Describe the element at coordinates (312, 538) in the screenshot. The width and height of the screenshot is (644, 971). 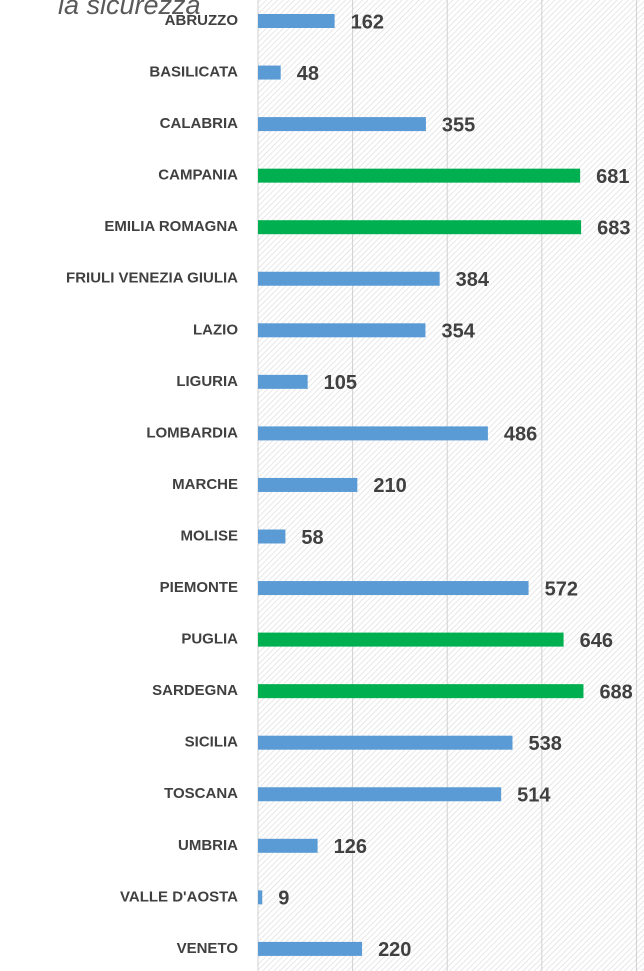
I see `data-label: 58` at that location.